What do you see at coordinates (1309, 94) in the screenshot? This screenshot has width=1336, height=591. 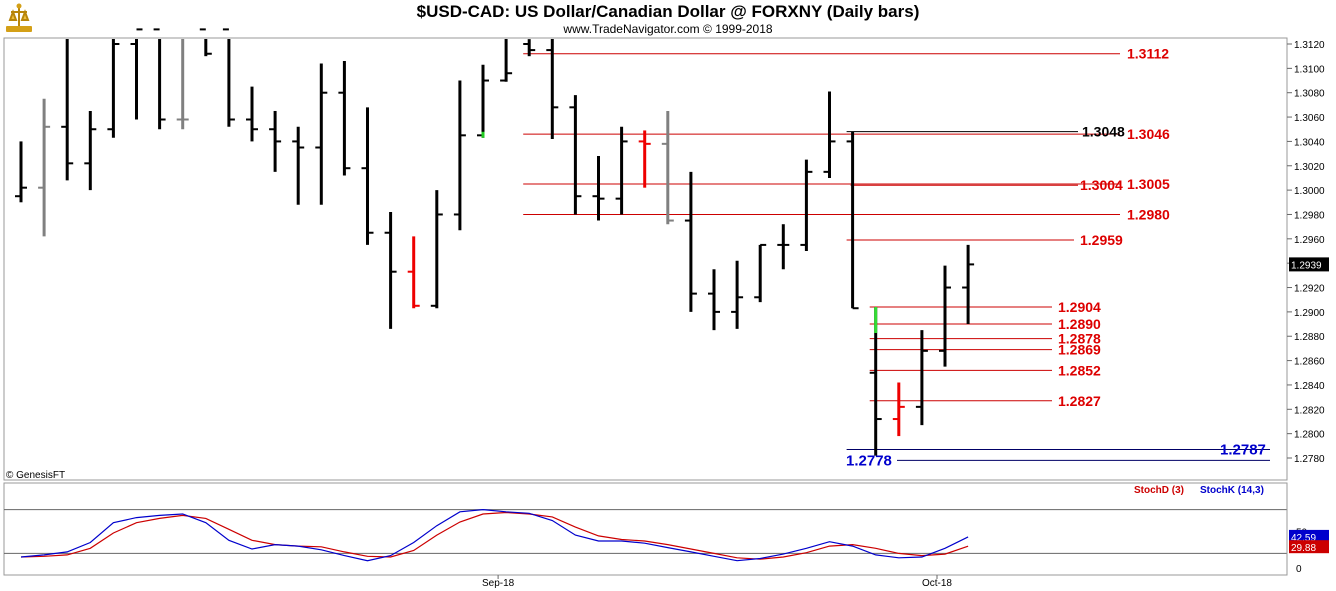 I see `price-tick-label: 1.3080` at bounding box center [1309, 94].